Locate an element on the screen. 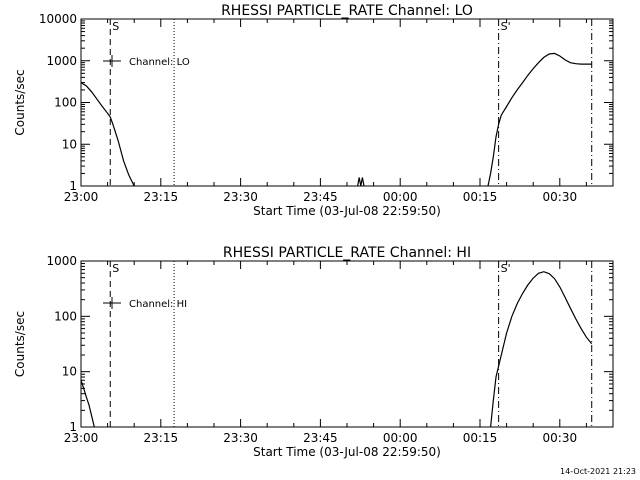  y-tick-label: 10000 is located at coordinates (58, 19).